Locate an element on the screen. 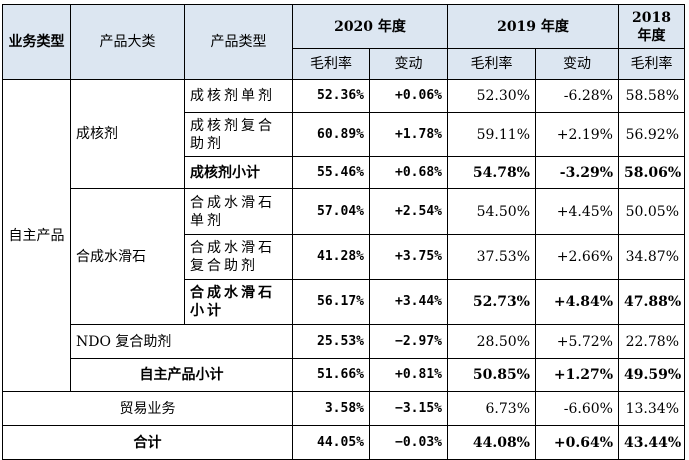 This screenshot has height=460, width=689. margin-2020-cell: 60.89% is located at coordinates (331, 134).